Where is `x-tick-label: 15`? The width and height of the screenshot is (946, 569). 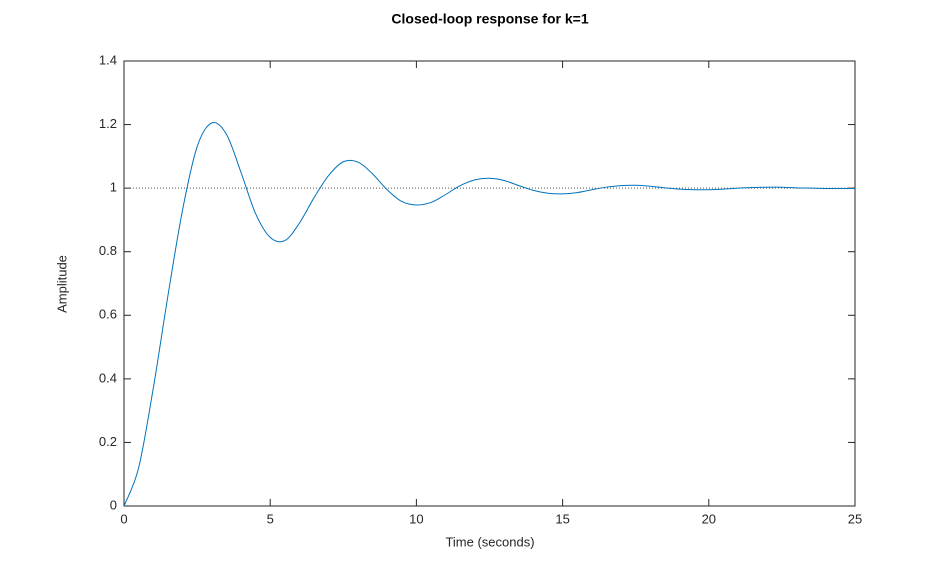 x-tick-label: 15 is located at coordinates (562, 518).